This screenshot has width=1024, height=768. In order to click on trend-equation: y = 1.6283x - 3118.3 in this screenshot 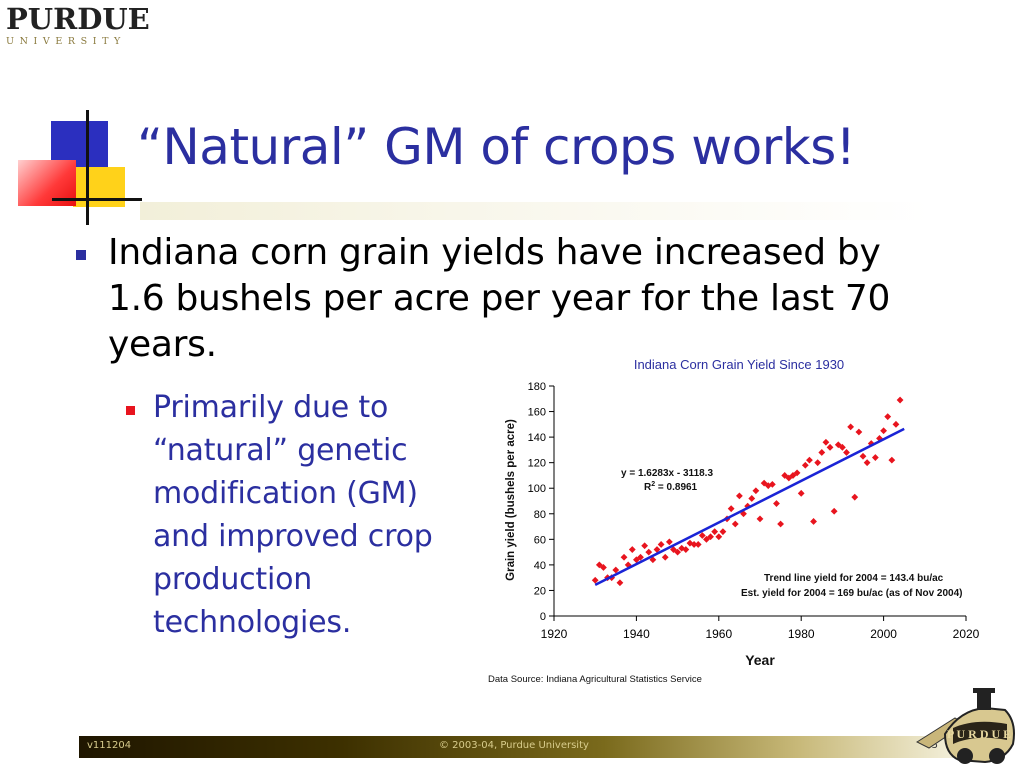, I will do `click(667, 473)`.